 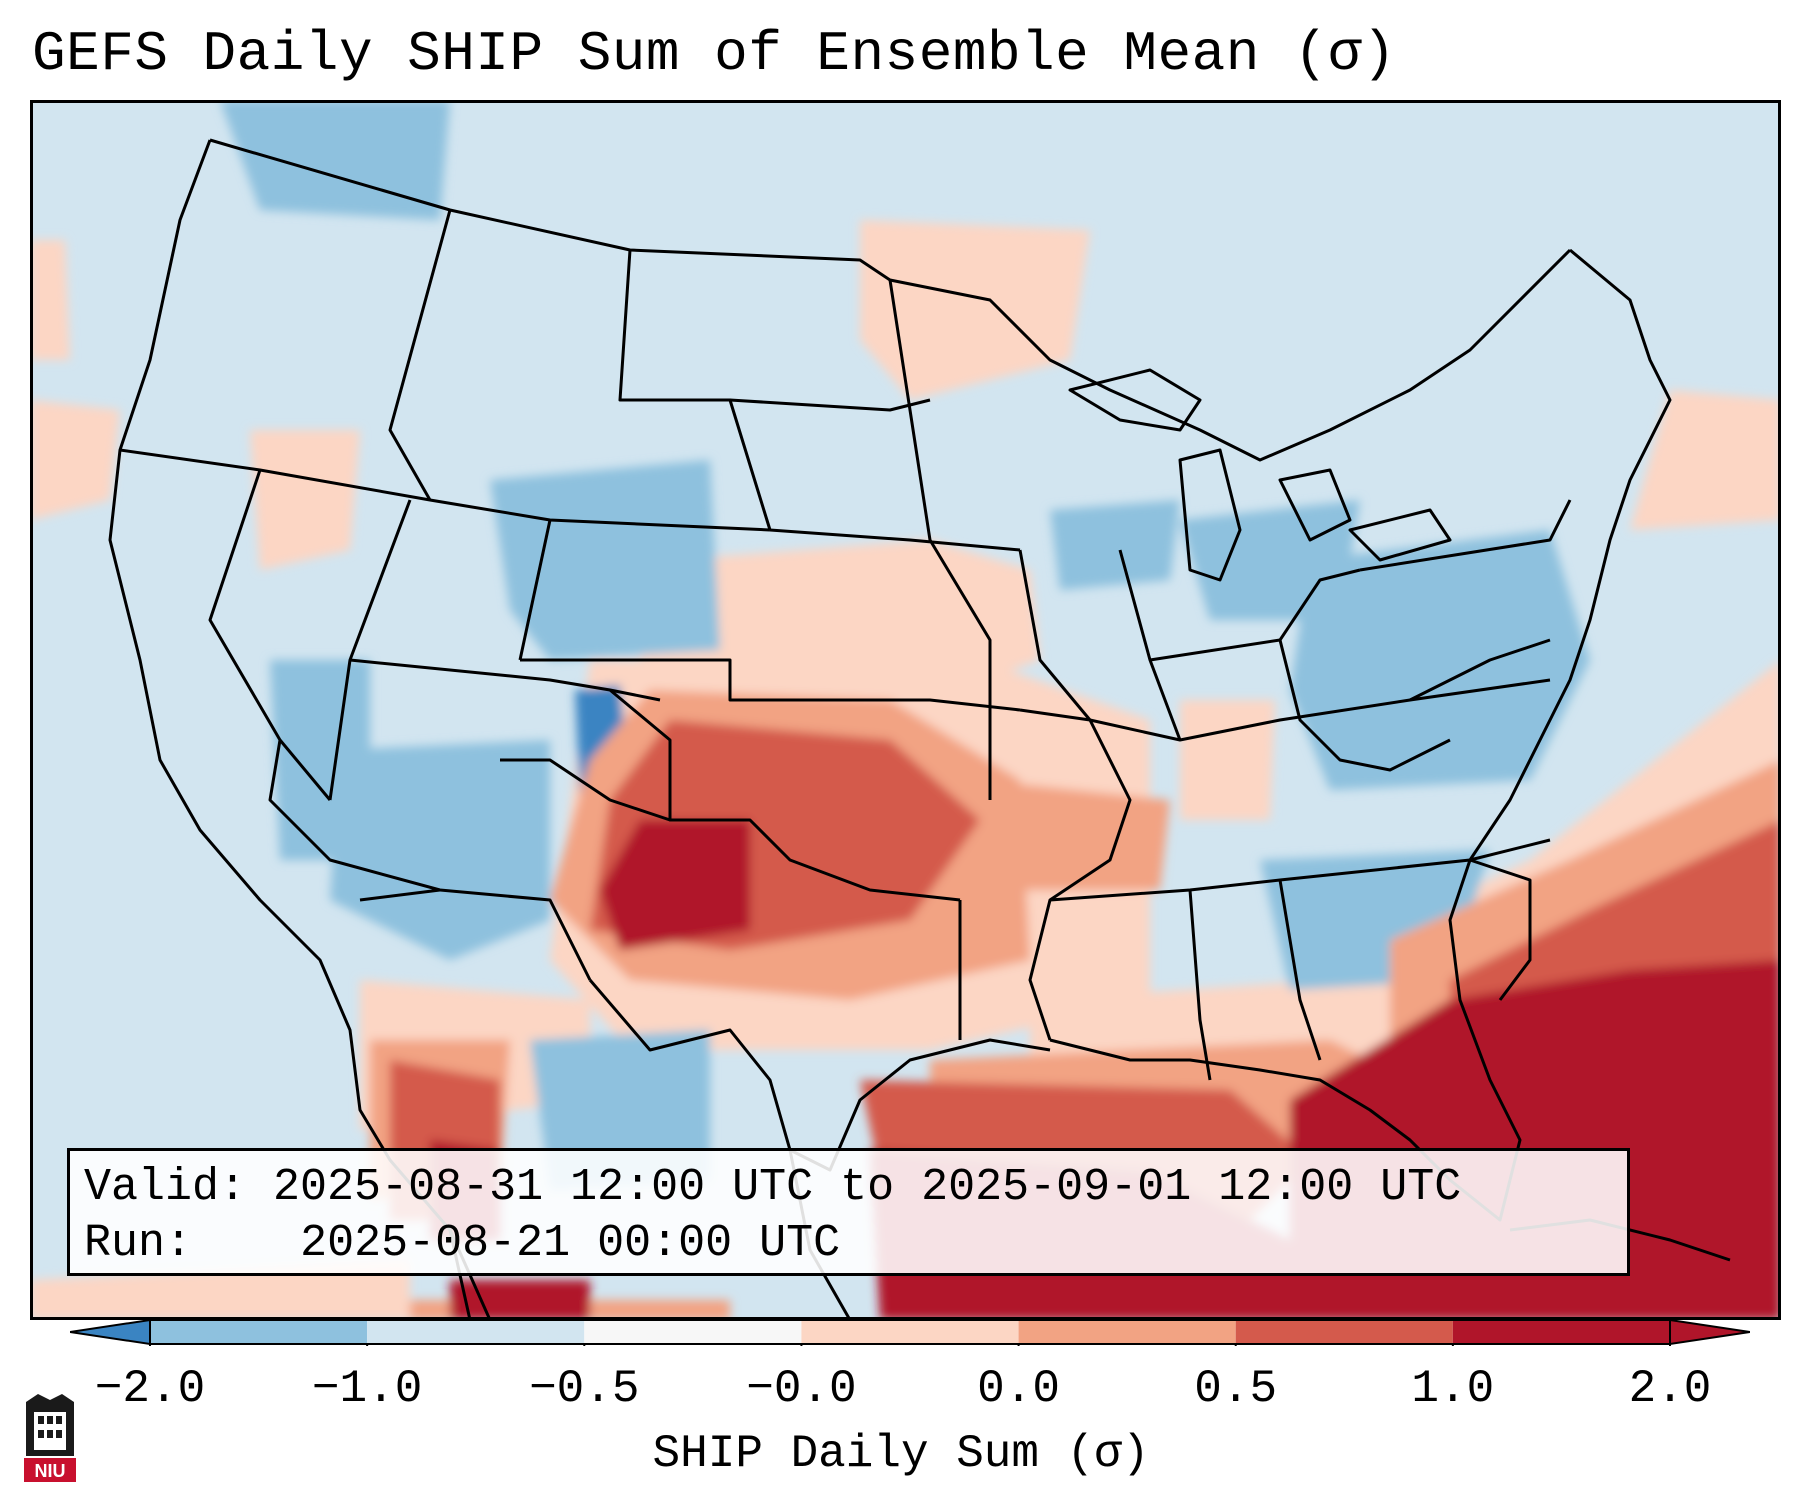 What do you see at coordinates (1709, 1332) in the screenshot?
I see `colorbar-extend-high` at bounding box center [1709, 1332].